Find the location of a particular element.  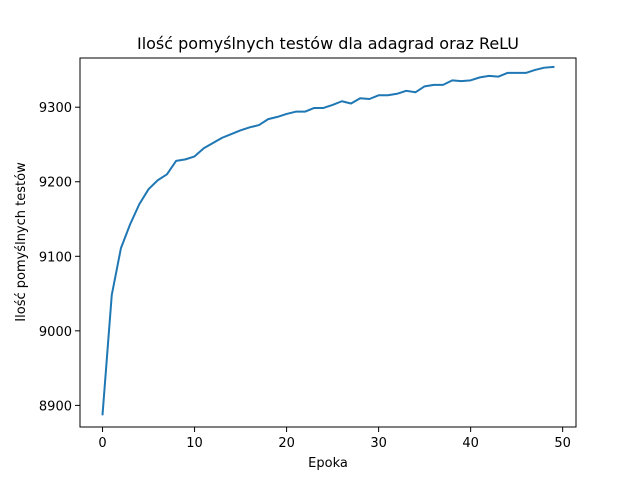

x-tick-label: 50 is located at coordinates (562, 443).